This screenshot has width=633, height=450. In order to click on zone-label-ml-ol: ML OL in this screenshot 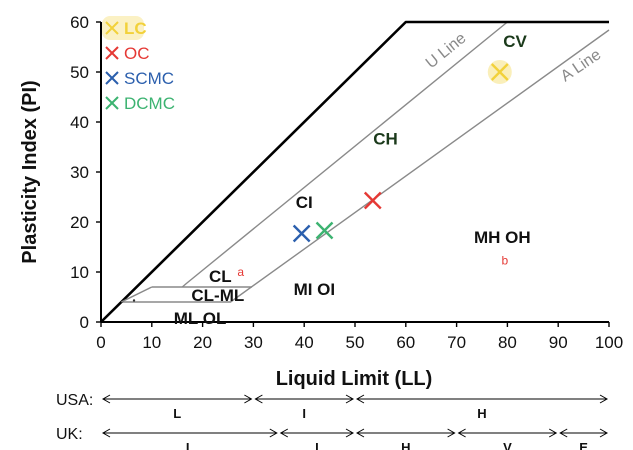, I will do `click(200, 318)`.